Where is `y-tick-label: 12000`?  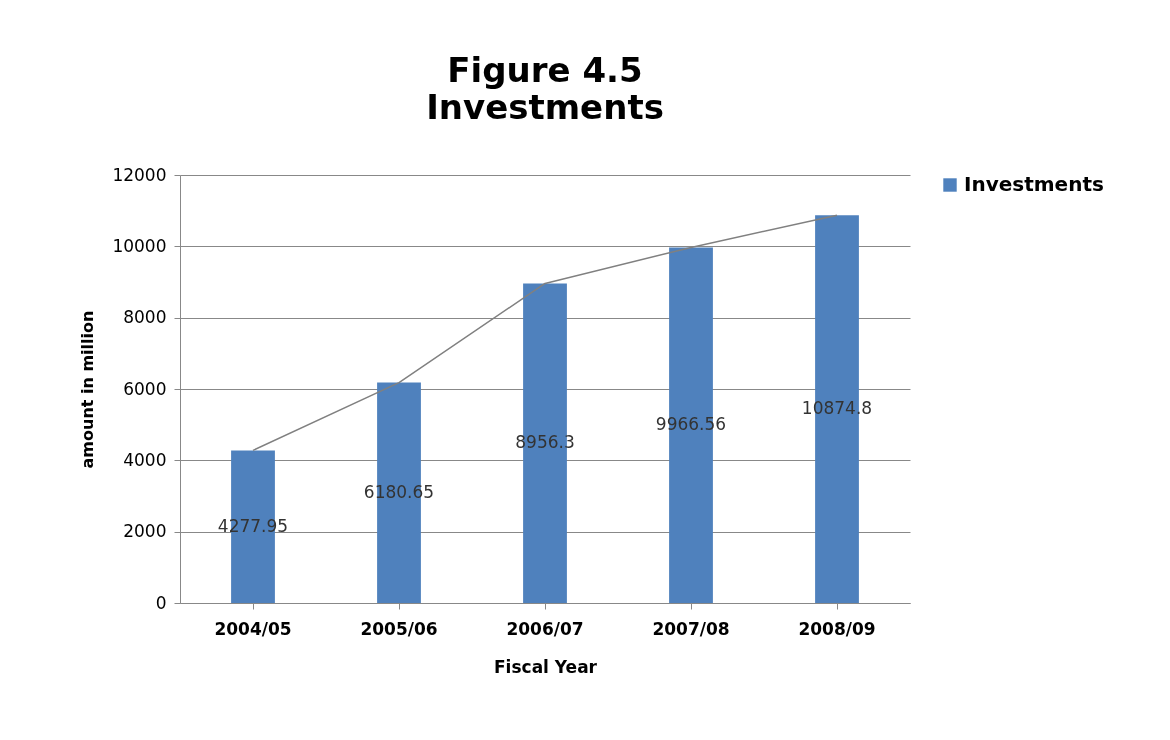
y-tick-label: 12000 is located at coordinates (139, 174).